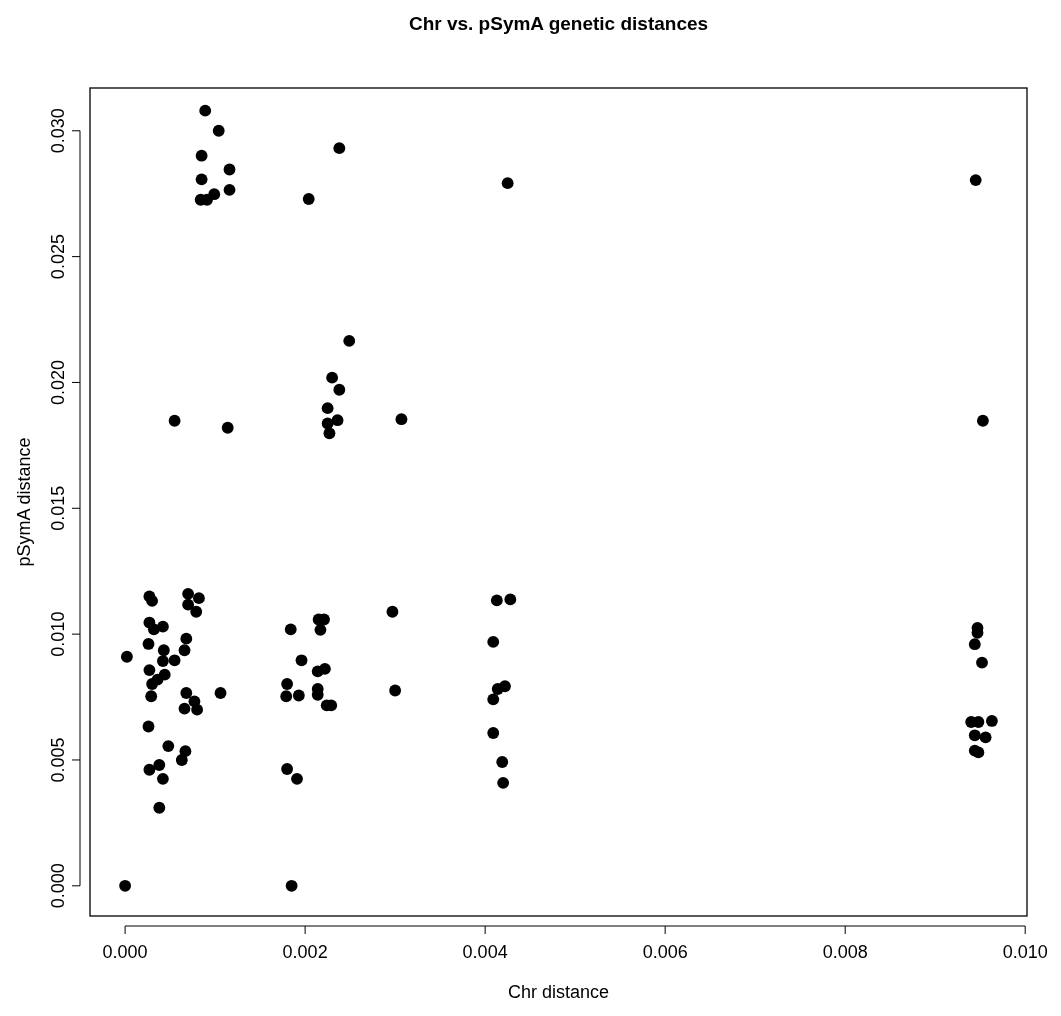 This screenshot has height=1016, width=1061. Describe the element at coordinates (485, 952) in the screenshot. I see `x-tick-label: 0.004` at that location.